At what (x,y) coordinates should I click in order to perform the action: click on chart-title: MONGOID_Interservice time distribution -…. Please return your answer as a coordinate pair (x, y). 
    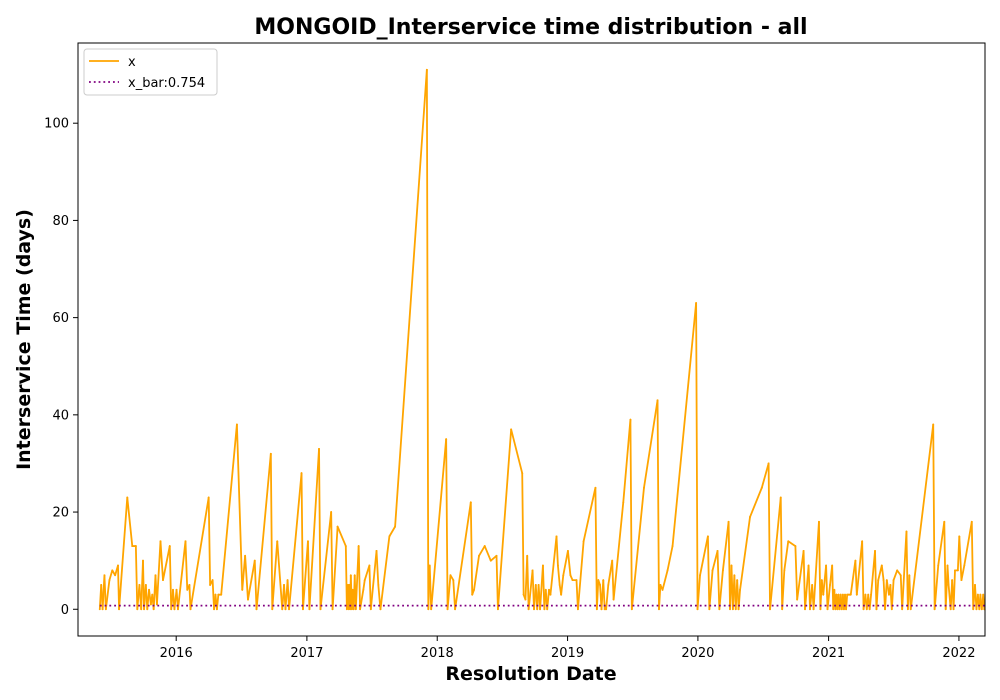
    Looking at the image, I should click on (530, 27).